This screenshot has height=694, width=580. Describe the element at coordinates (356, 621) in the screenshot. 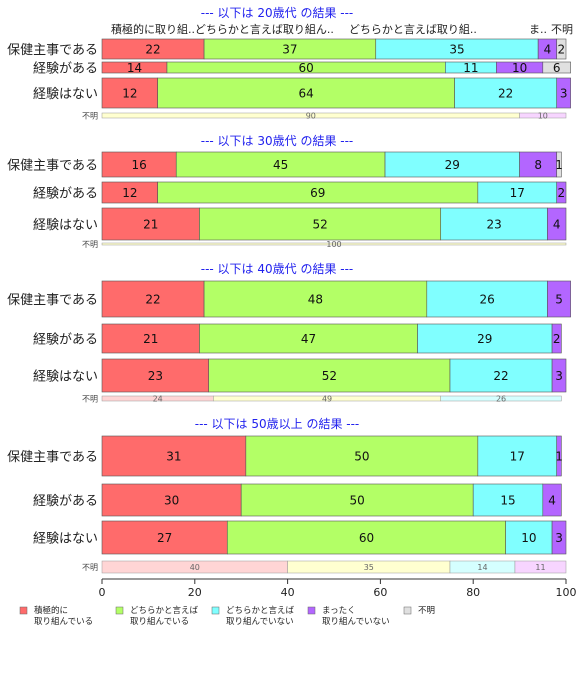

I see `legend-label: 取り組んでいない` at that location.